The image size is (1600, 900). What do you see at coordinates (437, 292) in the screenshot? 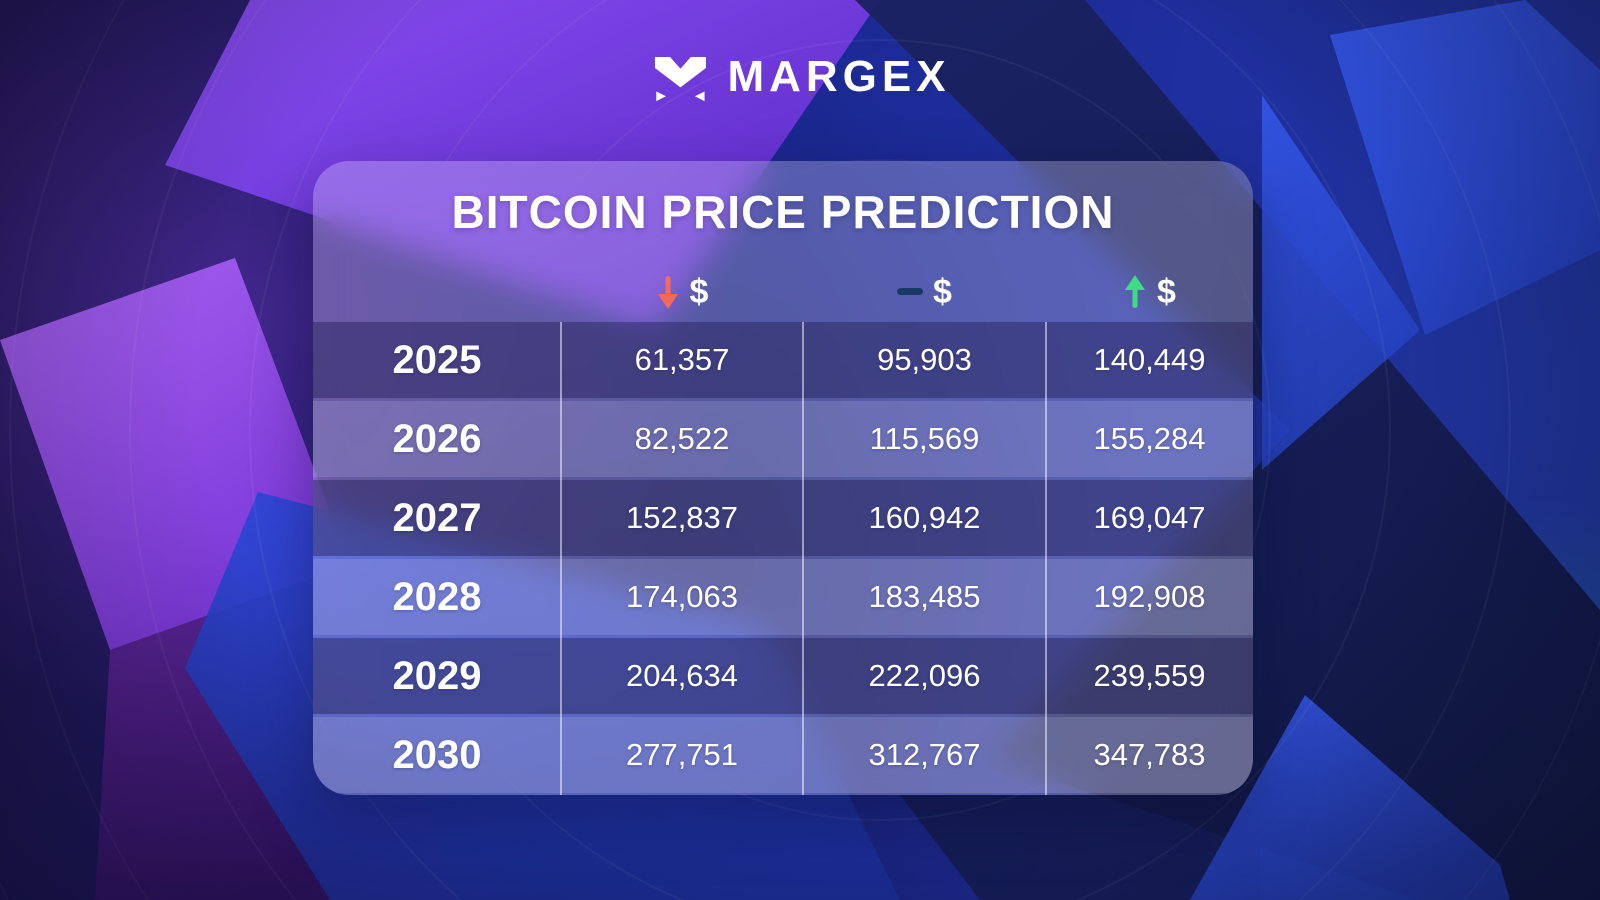
I see `header-year-spacer` at bounding box center [437, 292].